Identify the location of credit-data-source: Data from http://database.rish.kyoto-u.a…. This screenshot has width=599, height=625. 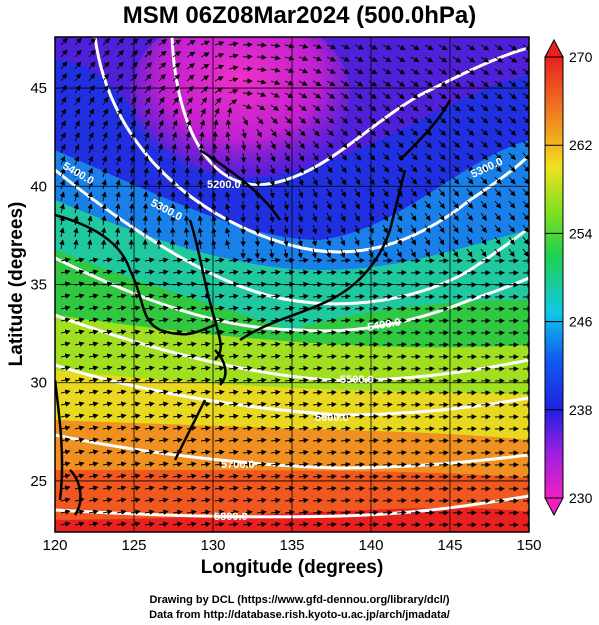
(299, 615).